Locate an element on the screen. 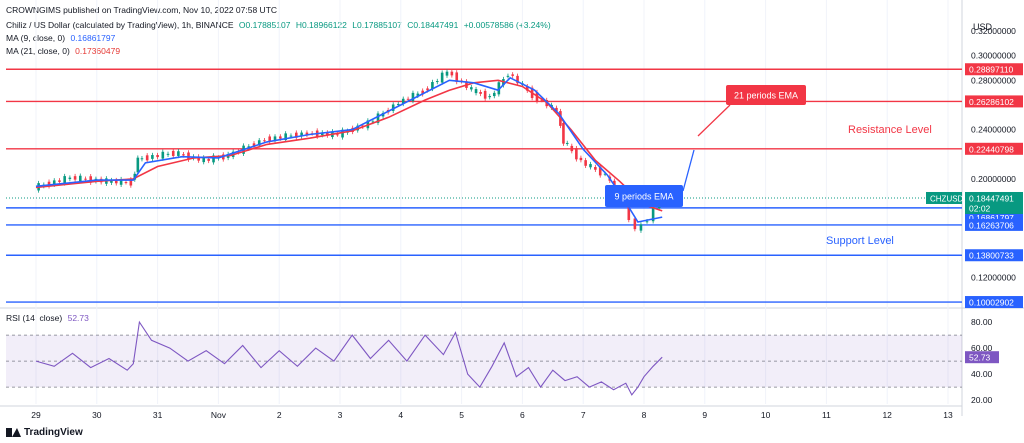 The image size is (1024, 443). resistance-price-text: 0.26286102 is located at coordinates (991, 102).